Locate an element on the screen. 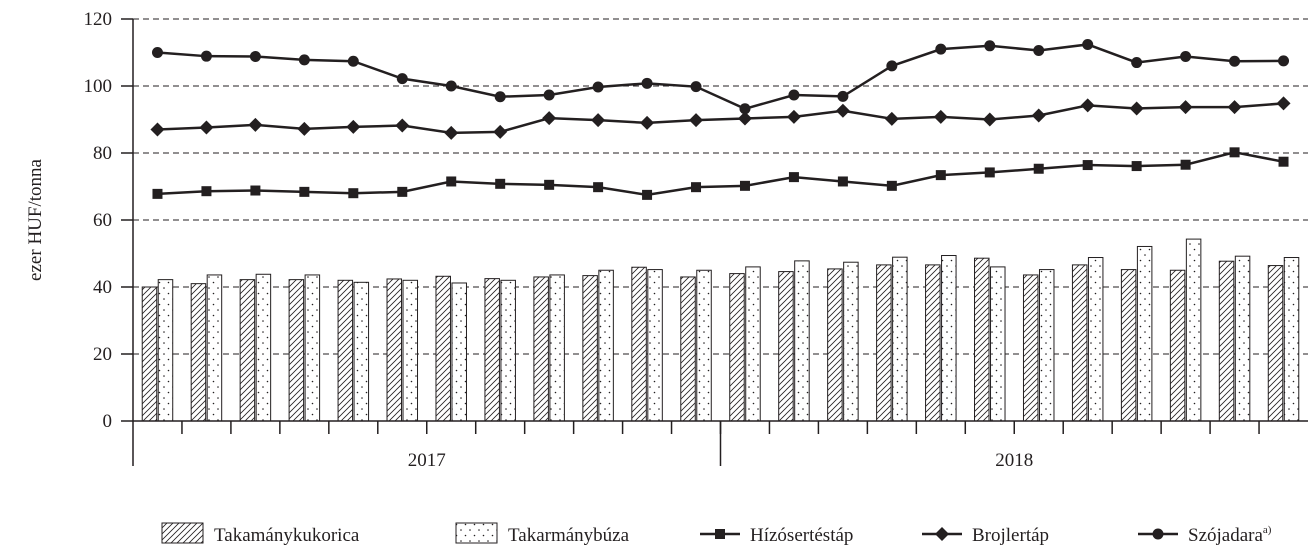  y-tick-label: 80 is located at coordinates (102, 153).